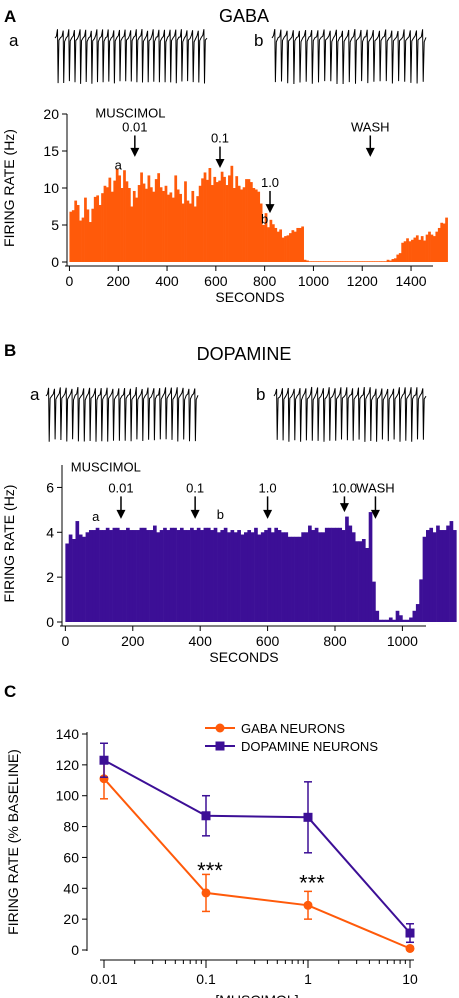 This screenshot has height=998, width=459. I want to click on dose-series-line, so click(257, 846).